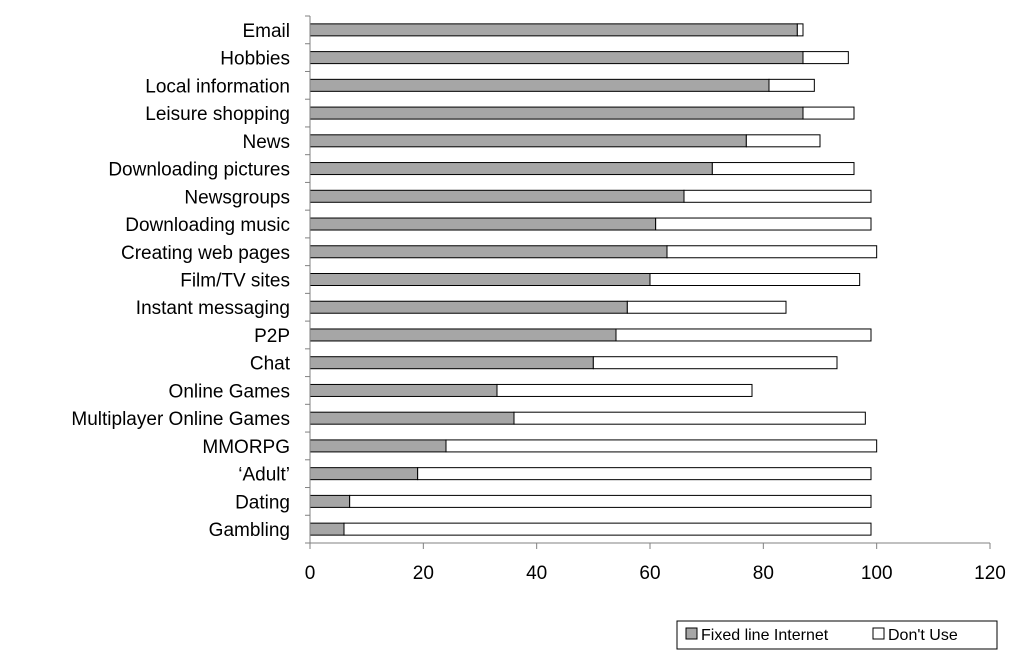 The image size is (1013, 652). I want to click on bar-fixed-line-internet-multiplayer-online-games, so click(412, 418).